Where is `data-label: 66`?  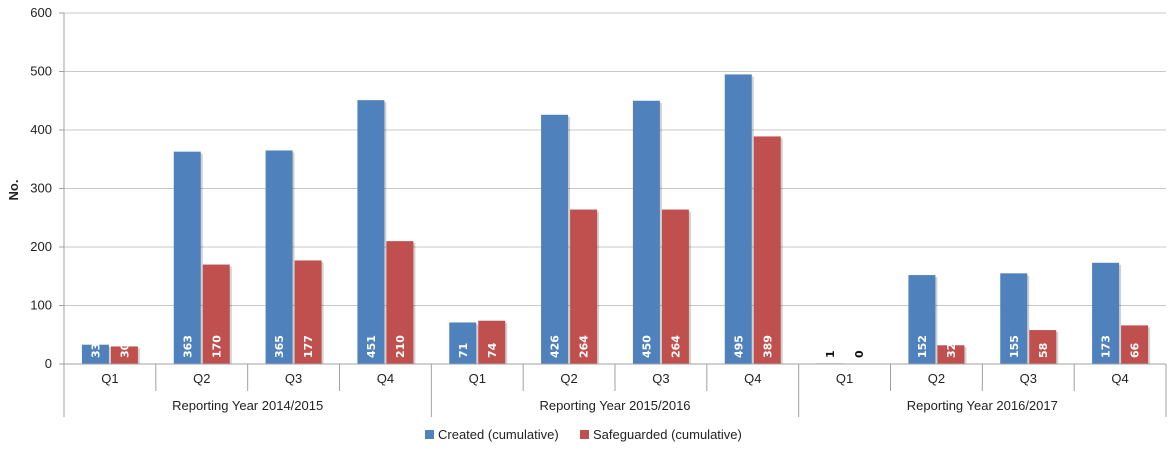 data-label: 66 is located at coordinates (1135, 350).